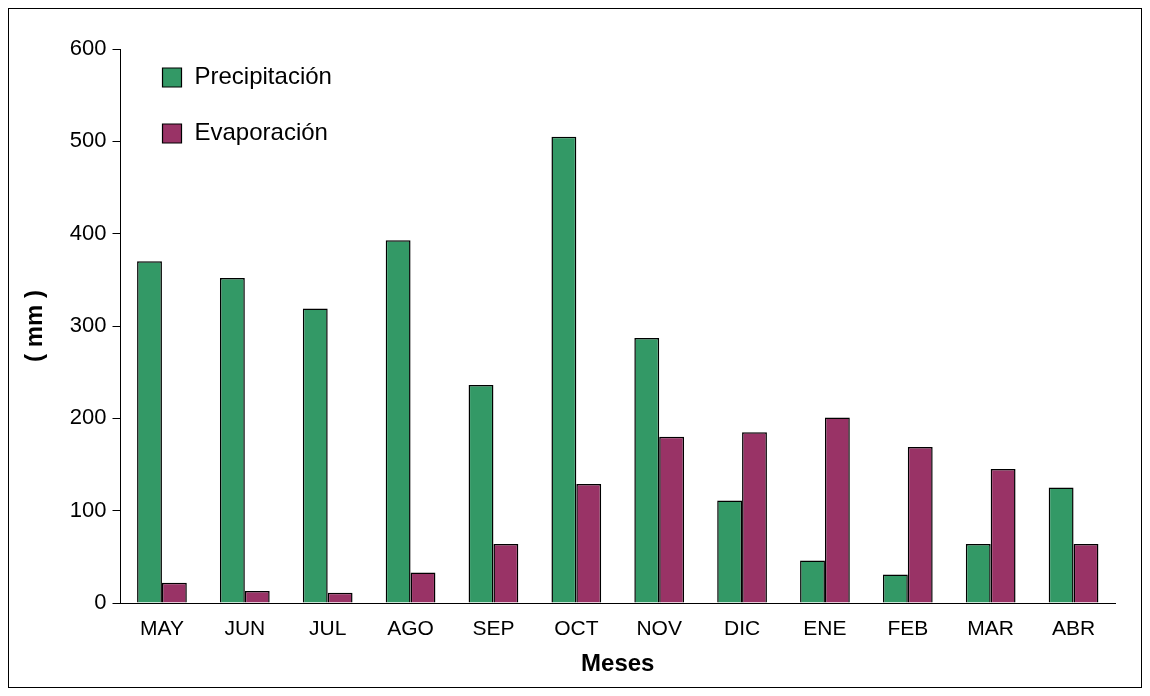 This screenshot has height=696, width=1150. What do you see at coordinates (742, 628) in the screenshot?
I see `x-tick-label: DIC` at bounding box center [742, 628].